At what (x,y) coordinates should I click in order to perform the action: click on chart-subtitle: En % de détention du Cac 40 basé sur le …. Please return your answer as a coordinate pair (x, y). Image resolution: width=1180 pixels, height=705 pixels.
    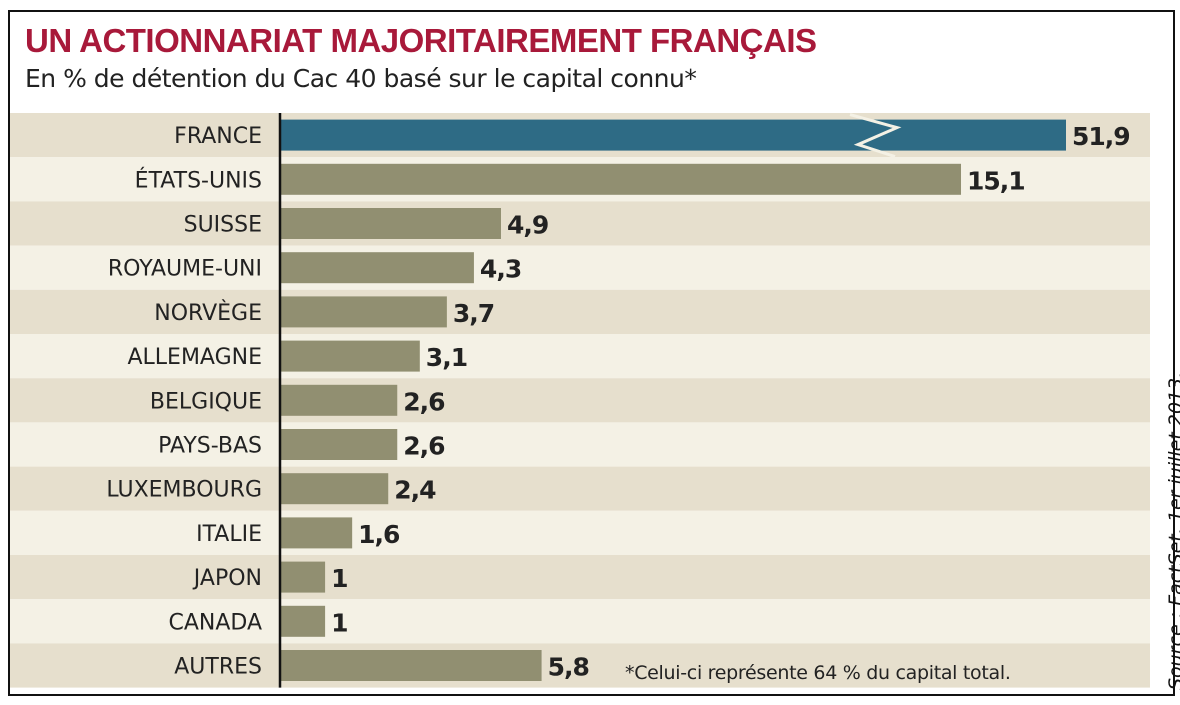
    Looking at the image, I should click on (361, 78).